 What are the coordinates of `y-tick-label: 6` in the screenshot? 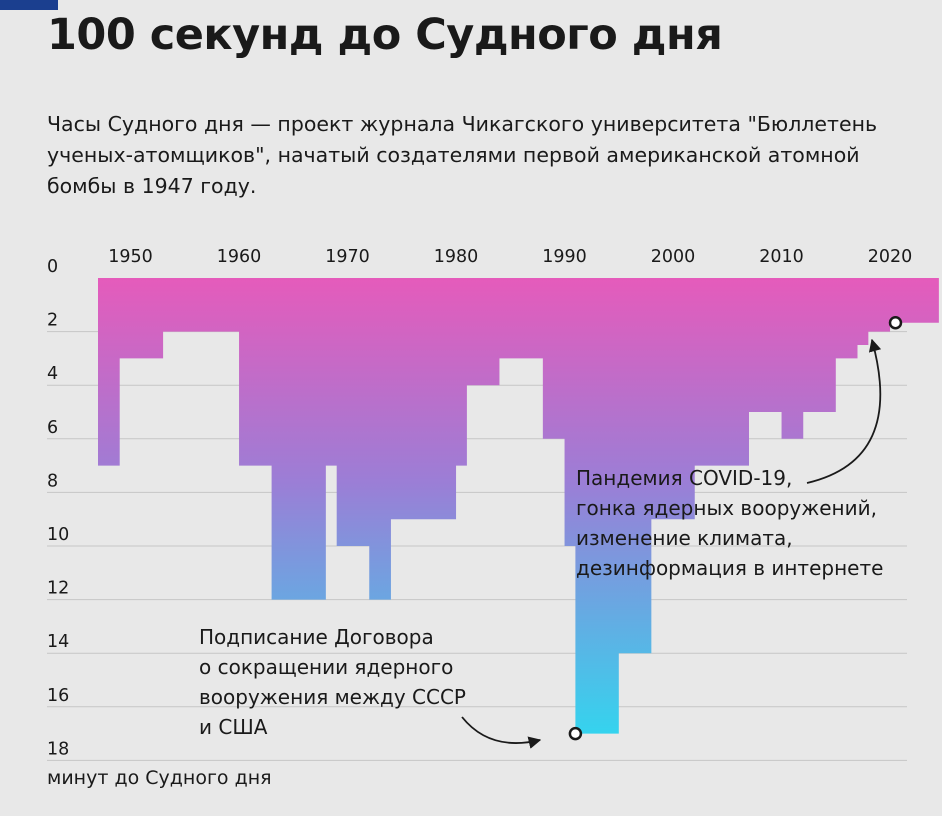 It's located at (52, 428).